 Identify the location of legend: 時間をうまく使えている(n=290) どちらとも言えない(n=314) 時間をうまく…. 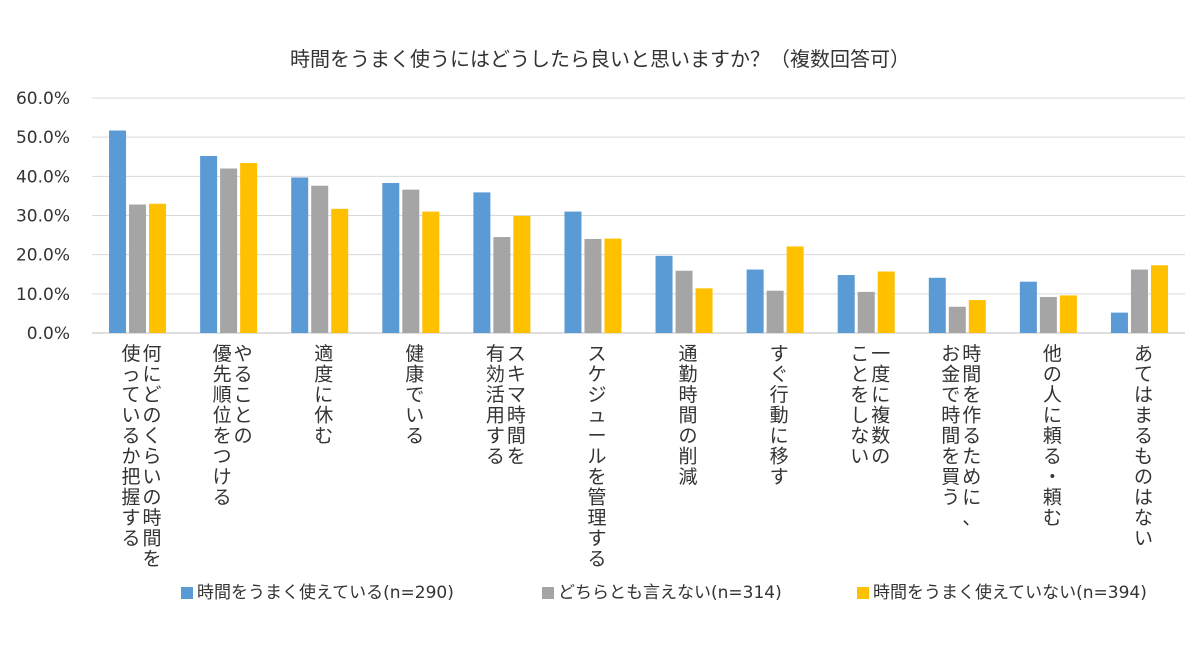
(664, 592).